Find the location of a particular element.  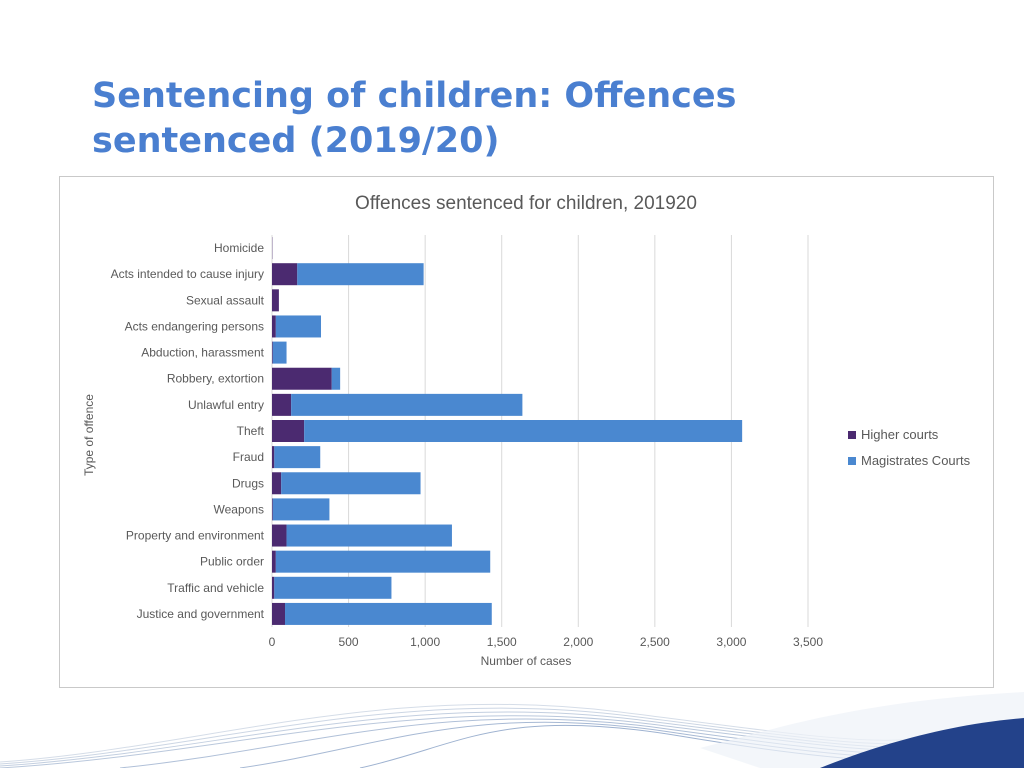

slide-title-line-2: sentenced (2019/20) is located at coordinates (296, 141).